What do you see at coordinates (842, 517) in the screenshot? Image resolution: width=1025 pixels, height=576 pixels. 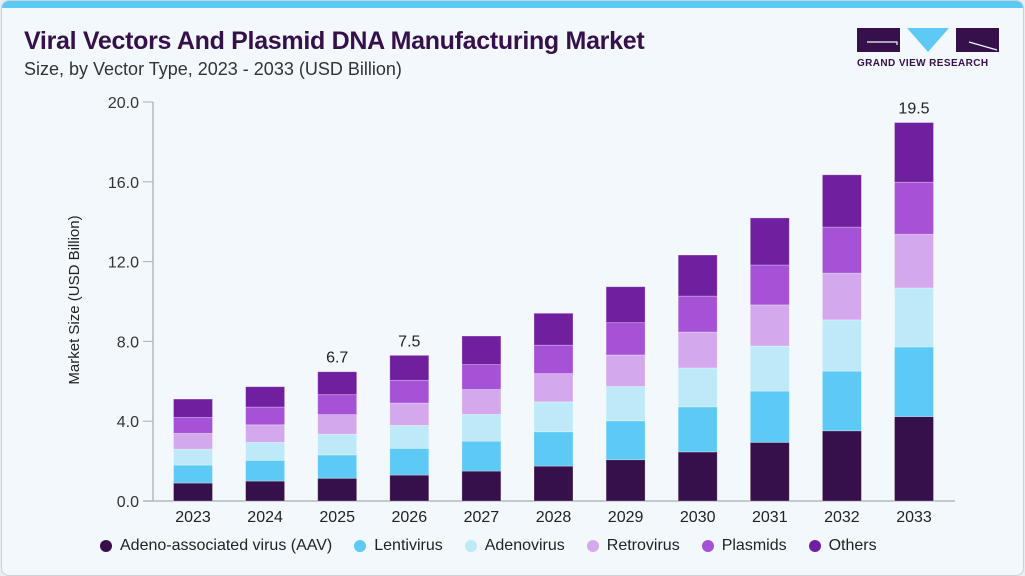 I see `x-tick-label: 2032` at bounding box center [842, 517].